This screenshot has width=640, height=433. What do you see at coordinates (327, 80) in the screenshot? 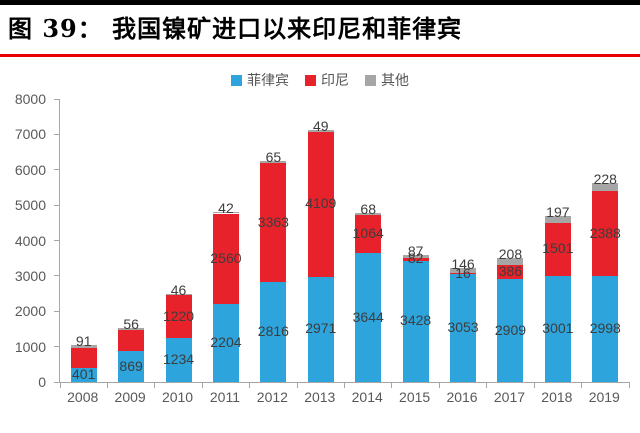
I see `legend-item-indonesia: 印尼` at bounding box center [327, 80].